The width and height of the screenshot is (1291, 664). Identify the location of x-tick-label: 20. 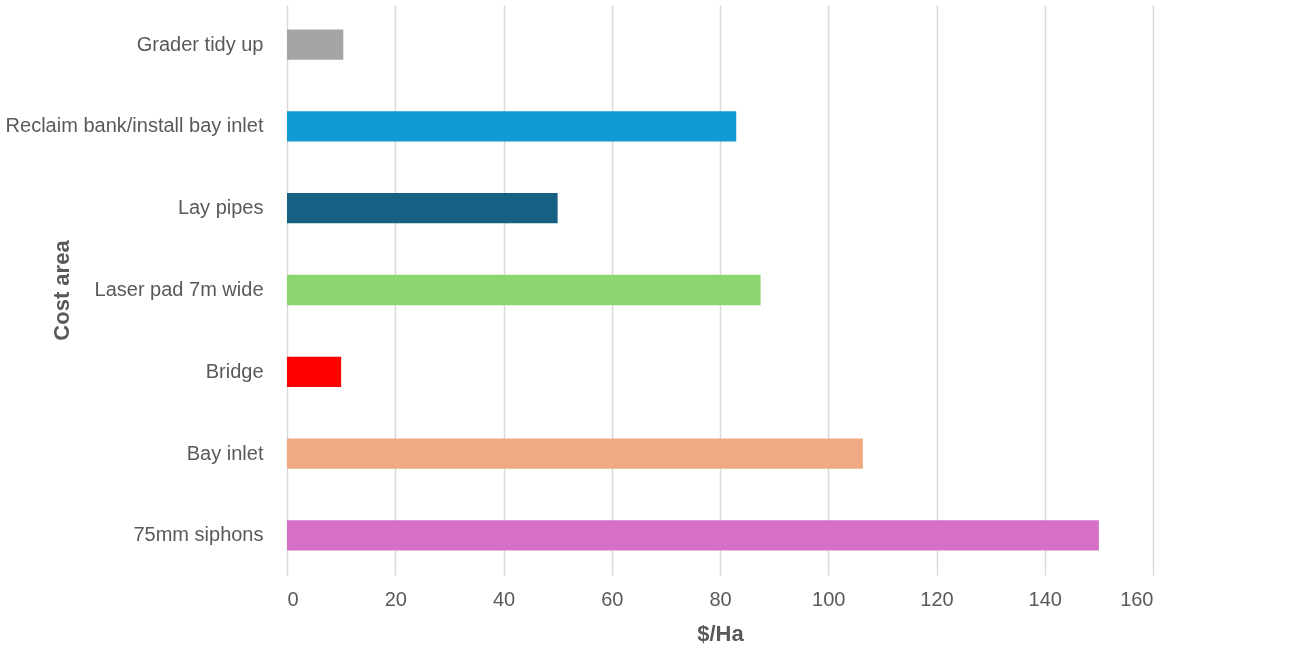
(395, 598).